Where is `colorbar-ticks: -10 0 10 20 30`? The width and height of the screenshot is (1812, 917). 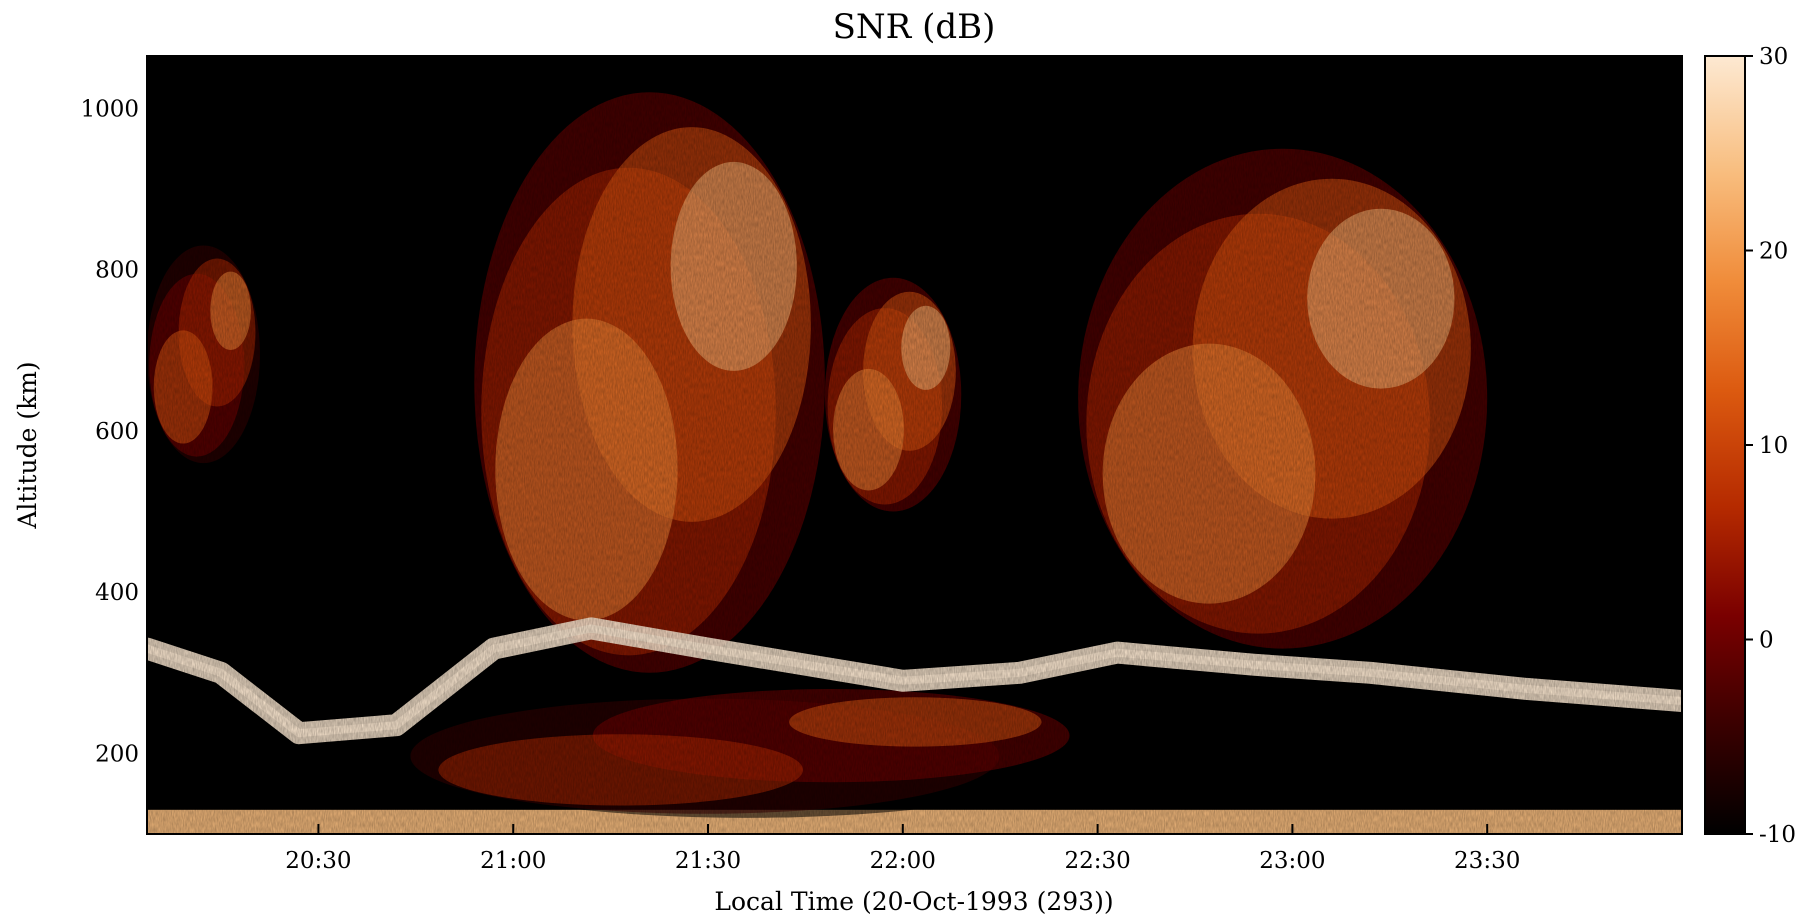
colorbar-ticks: -10 0 10 20 30 is located at coordinates (1770, 446).